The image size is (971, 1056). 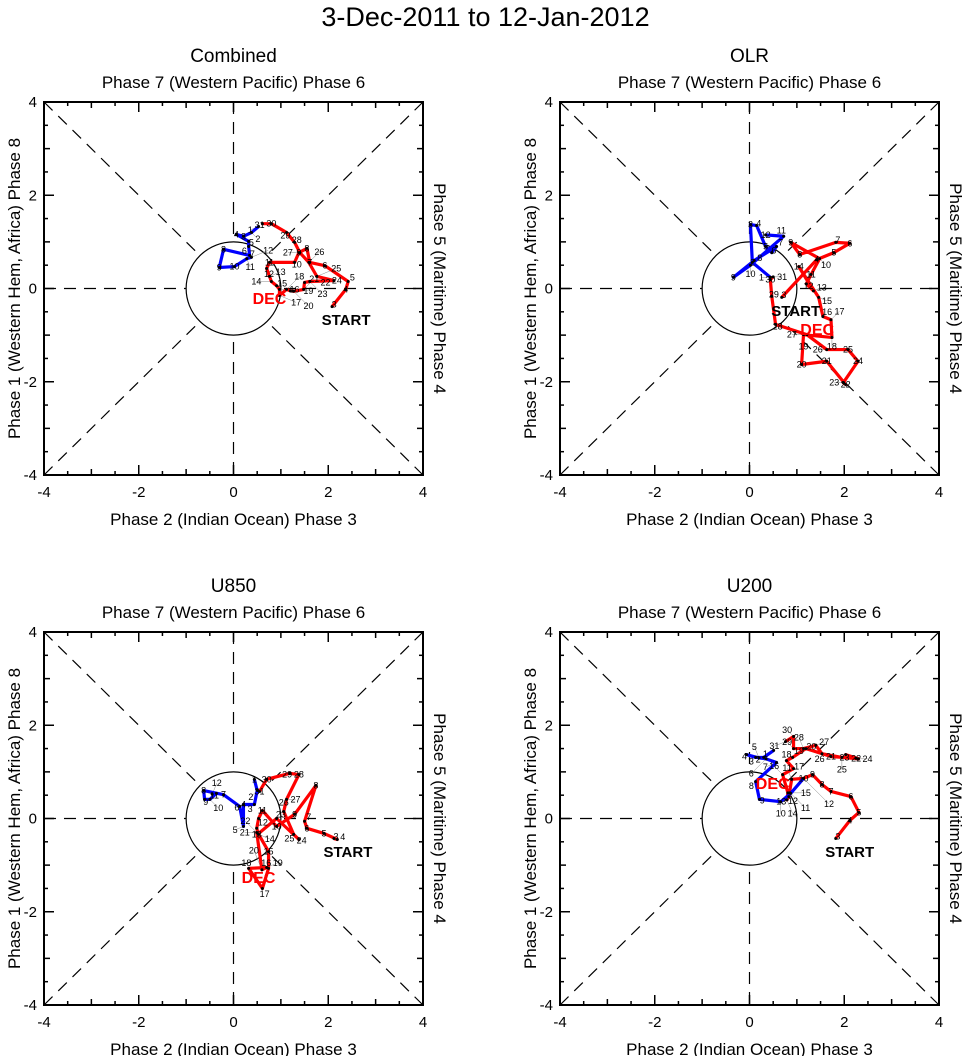 I want to click on day-label: 7, so click(x=830, y=791).